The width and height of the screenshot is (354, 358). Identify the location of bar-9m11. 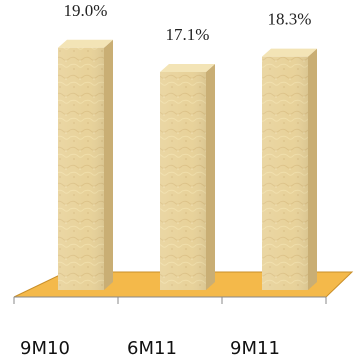
(289, 169).